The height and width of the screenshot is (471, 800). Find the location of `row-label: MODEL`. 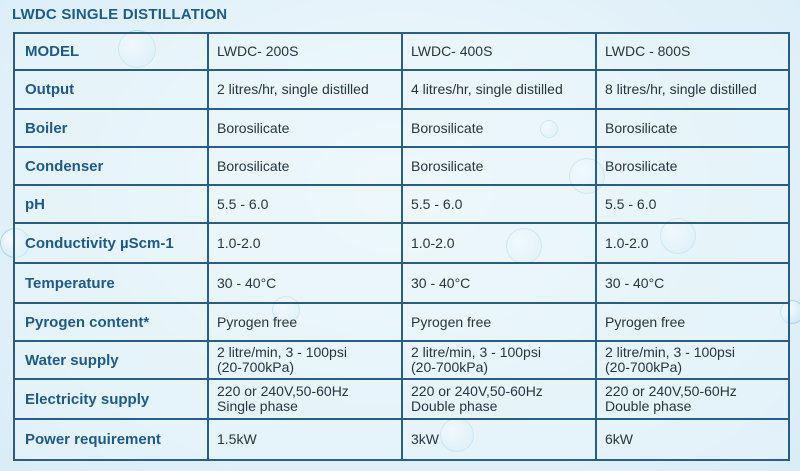

row-label: MODEL is located at coordinates (111, 51).